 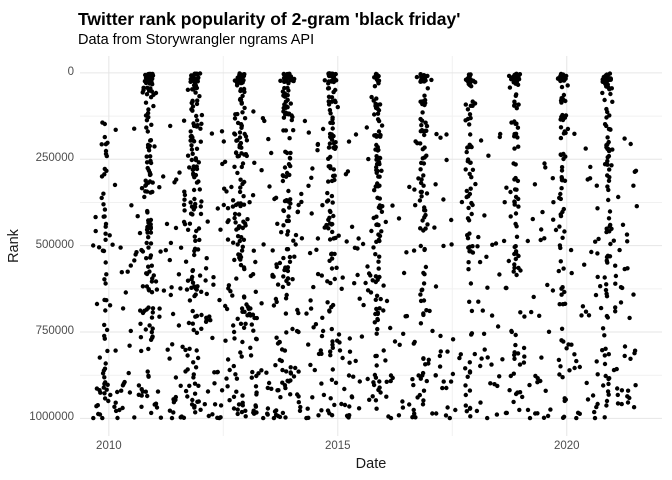 I want to click on y-tick-label: 0, so click(x=70, y=71).